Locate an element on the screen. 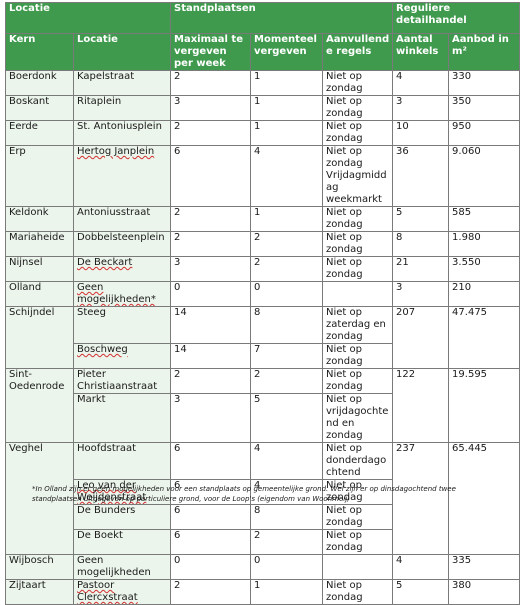  cell-aanbod: 350 is located at coordinates (484, 108).